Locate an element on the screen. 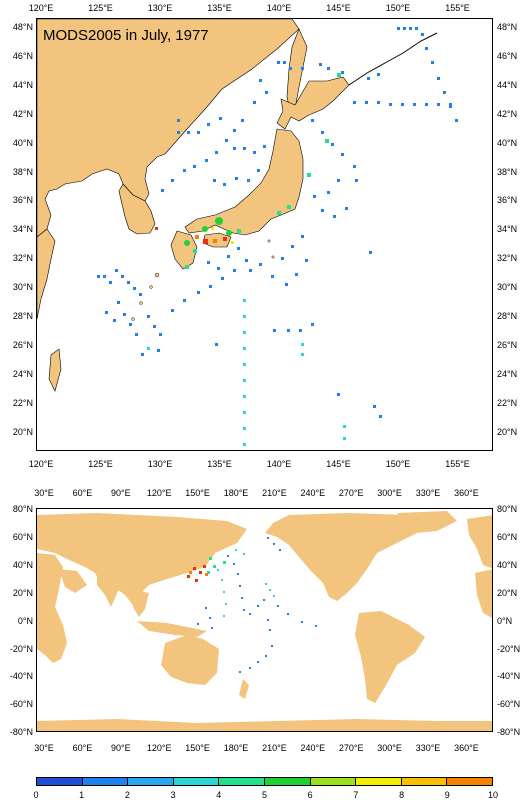 The image size is (529, 808). top-map-lat-label: 24°N is located at coordinates (22, 373).